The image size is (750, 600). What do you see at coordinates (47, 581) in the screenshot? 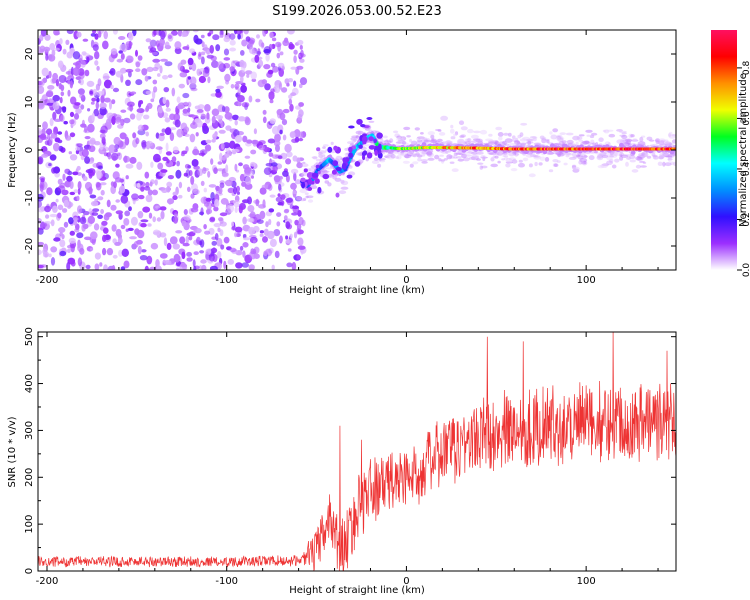
I see `snr-xtick-label: -200` at bounding box center [47, 581].